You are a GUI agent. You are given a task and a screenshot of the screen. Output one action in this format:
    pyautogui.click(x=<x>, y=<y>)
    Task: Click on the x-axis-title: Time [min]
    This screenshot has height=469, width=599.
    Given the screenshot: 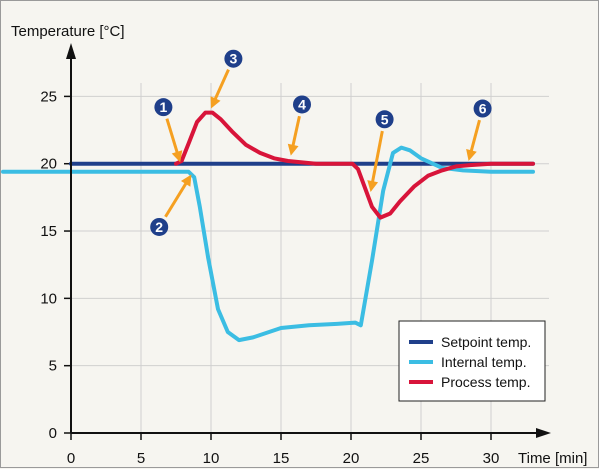 What is the action you would take?
    pyautogui.click(x=552, y=458)
    